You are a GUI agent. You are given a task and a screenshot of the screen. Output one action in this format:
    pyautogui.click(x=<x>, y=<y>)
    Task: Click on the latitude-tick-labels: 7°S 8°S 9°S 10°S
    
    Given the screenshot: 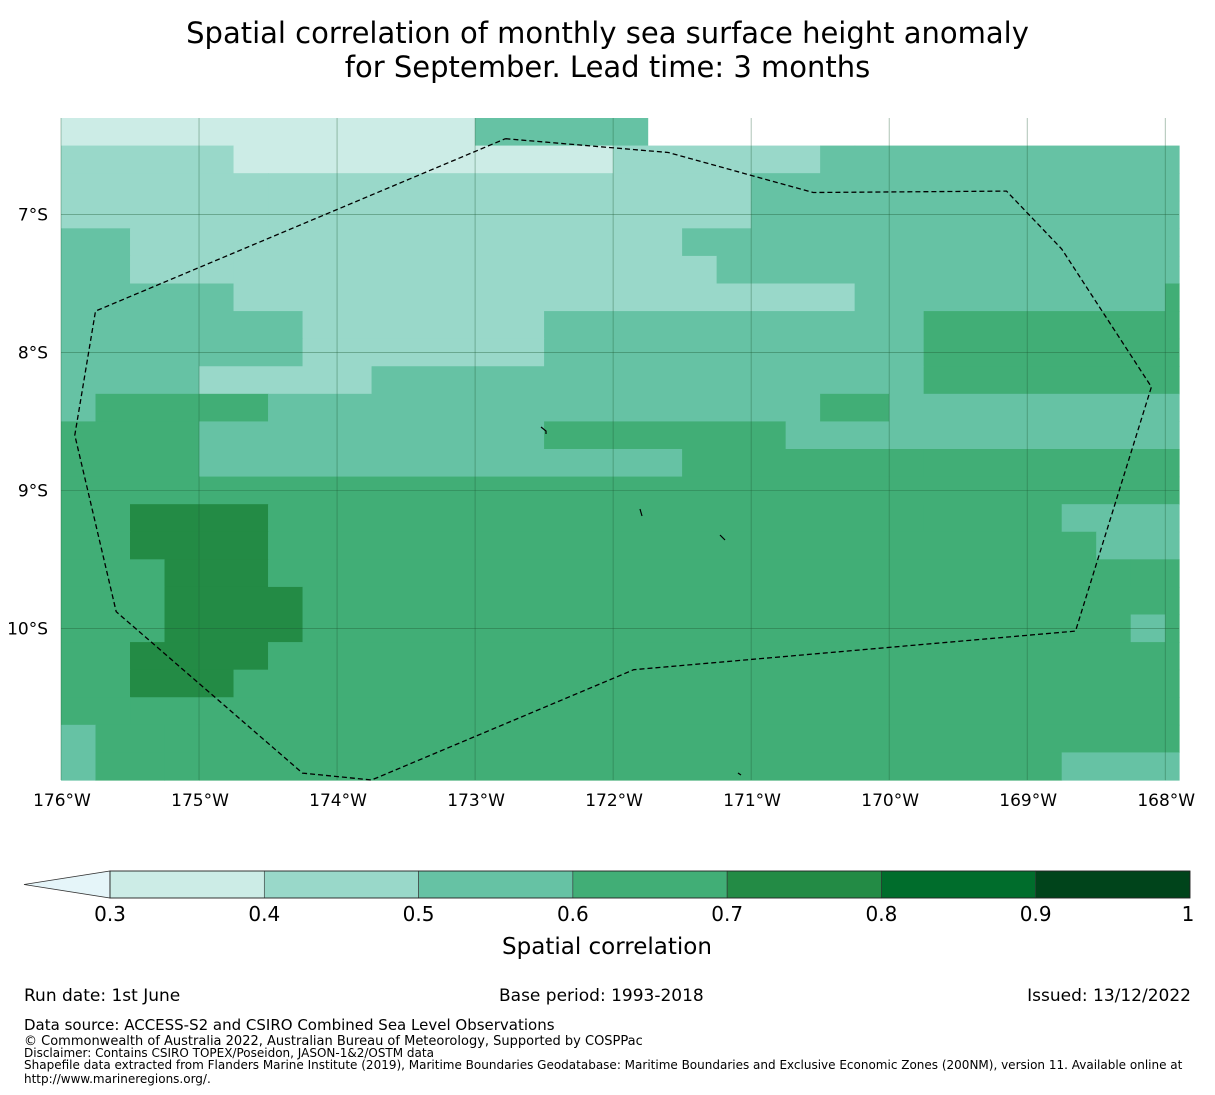 What is the action you would take?
    pyautogui.click(x=27, y=423)
    